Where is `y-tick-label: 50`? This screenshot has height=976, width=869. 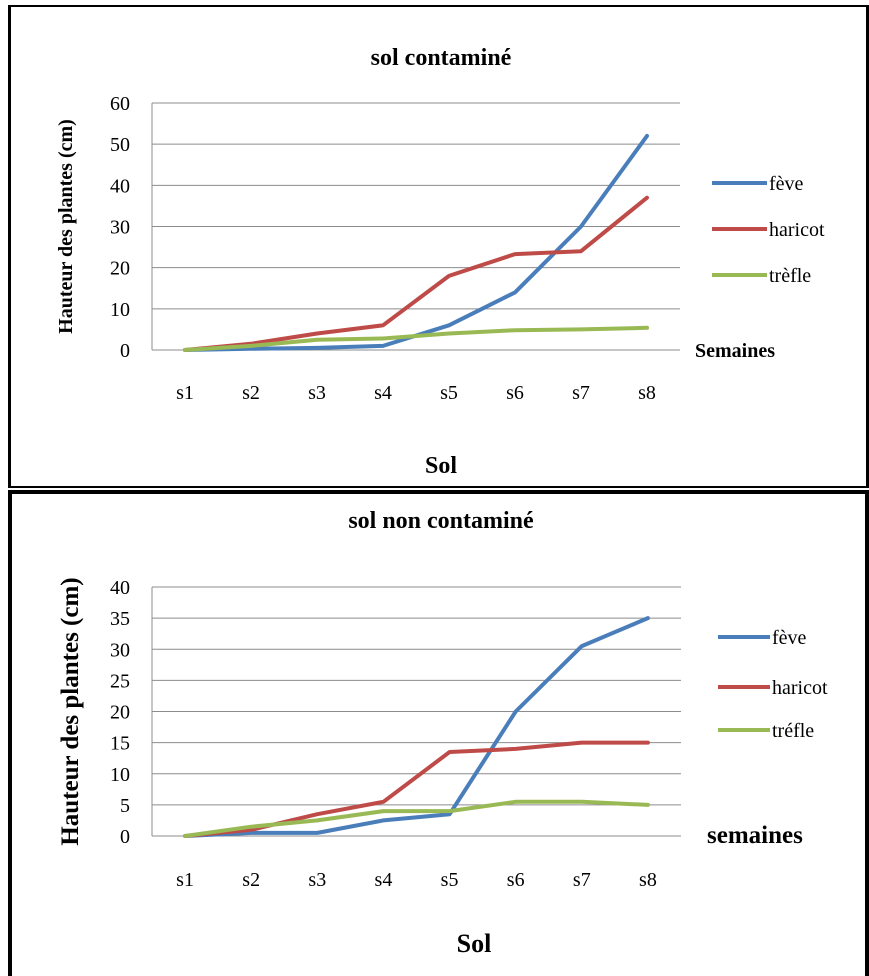
y-tick-label: 50 is located at coordinates (120, 145).